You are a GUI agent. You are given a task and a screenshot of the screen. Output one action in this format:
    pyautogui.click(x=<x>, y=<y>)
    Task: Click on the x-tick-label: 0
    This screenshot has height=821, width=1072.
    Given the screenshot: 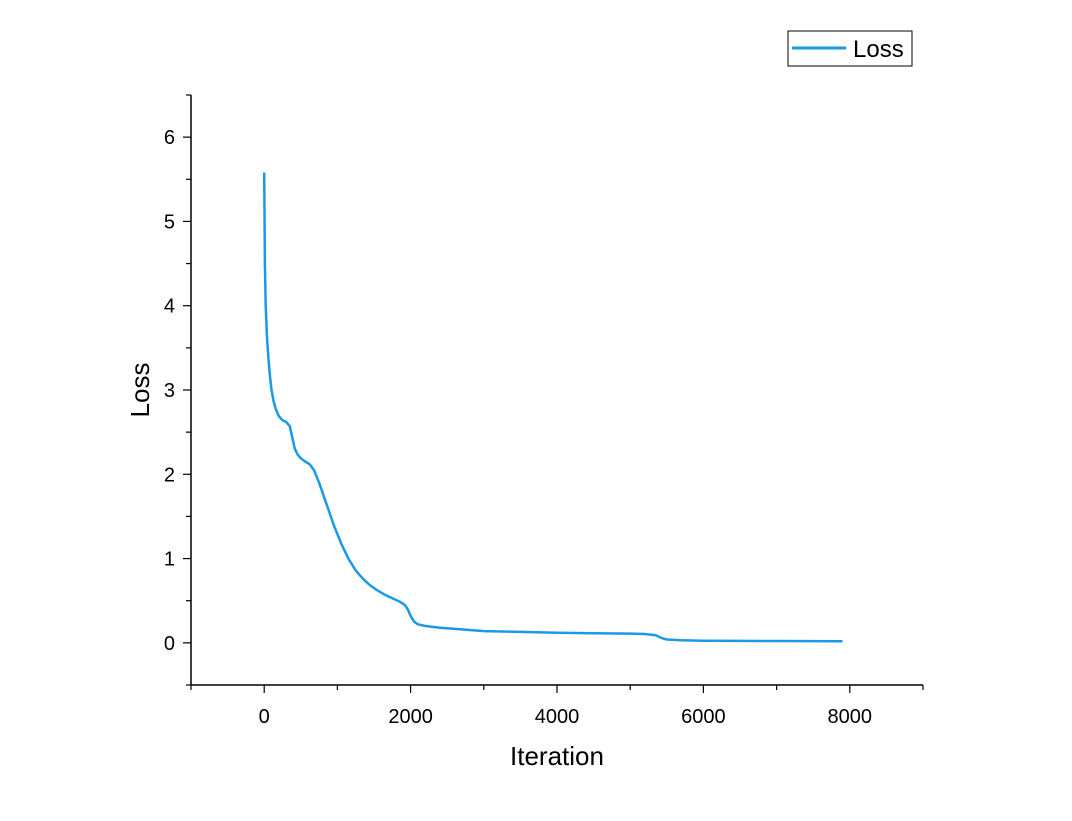 What is the action you would take?
    pyautogui.click(x=264, y=717)
    